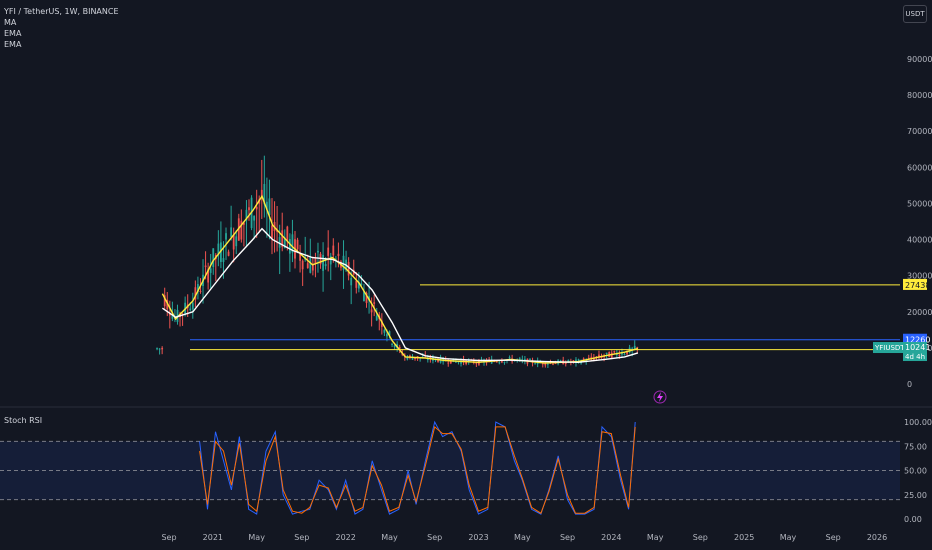 The width and height of the screenshot is (932, 550). Describe the element at coordinates (917, 340) in the screenshot. I see `price-badge-label: 12260` at that location.